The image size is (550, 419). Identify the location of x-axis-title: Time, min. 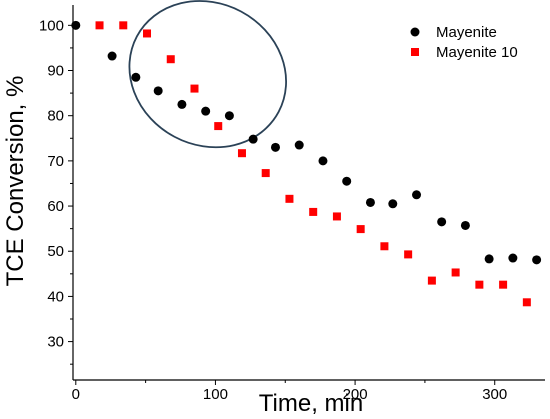
(311, 403).